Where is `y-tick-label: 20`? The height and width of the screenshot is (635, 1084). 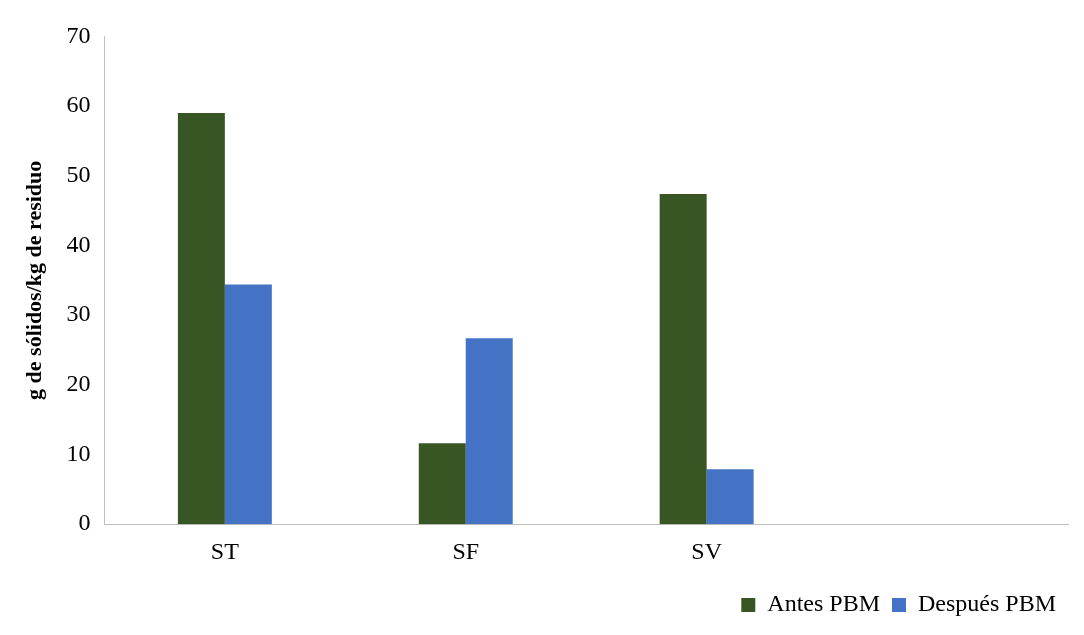
y-tick-label: 20 is located at coordinates (78, 383).